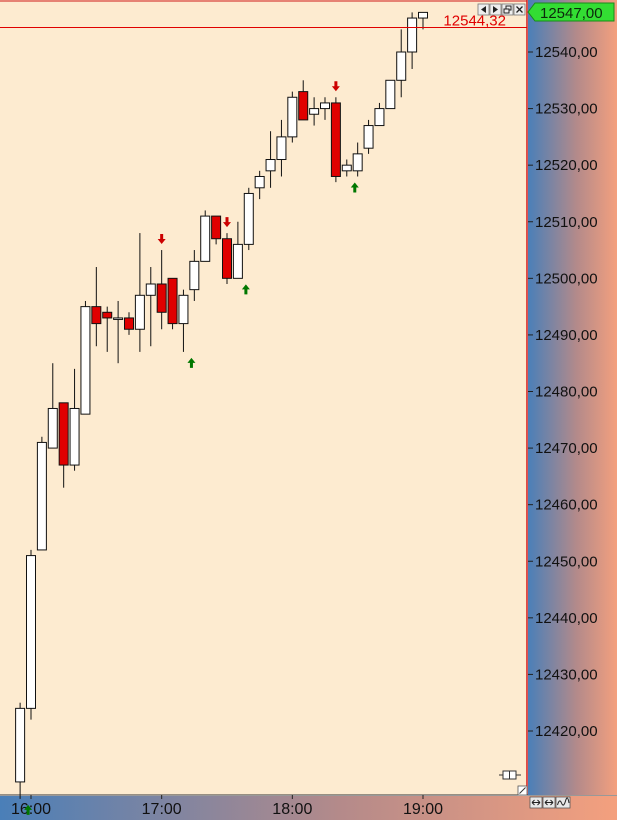 Image resolution: width=617 pixels, height=820 pixels. I want to click on price-tick-label: 12430,00, so click(566, 674).